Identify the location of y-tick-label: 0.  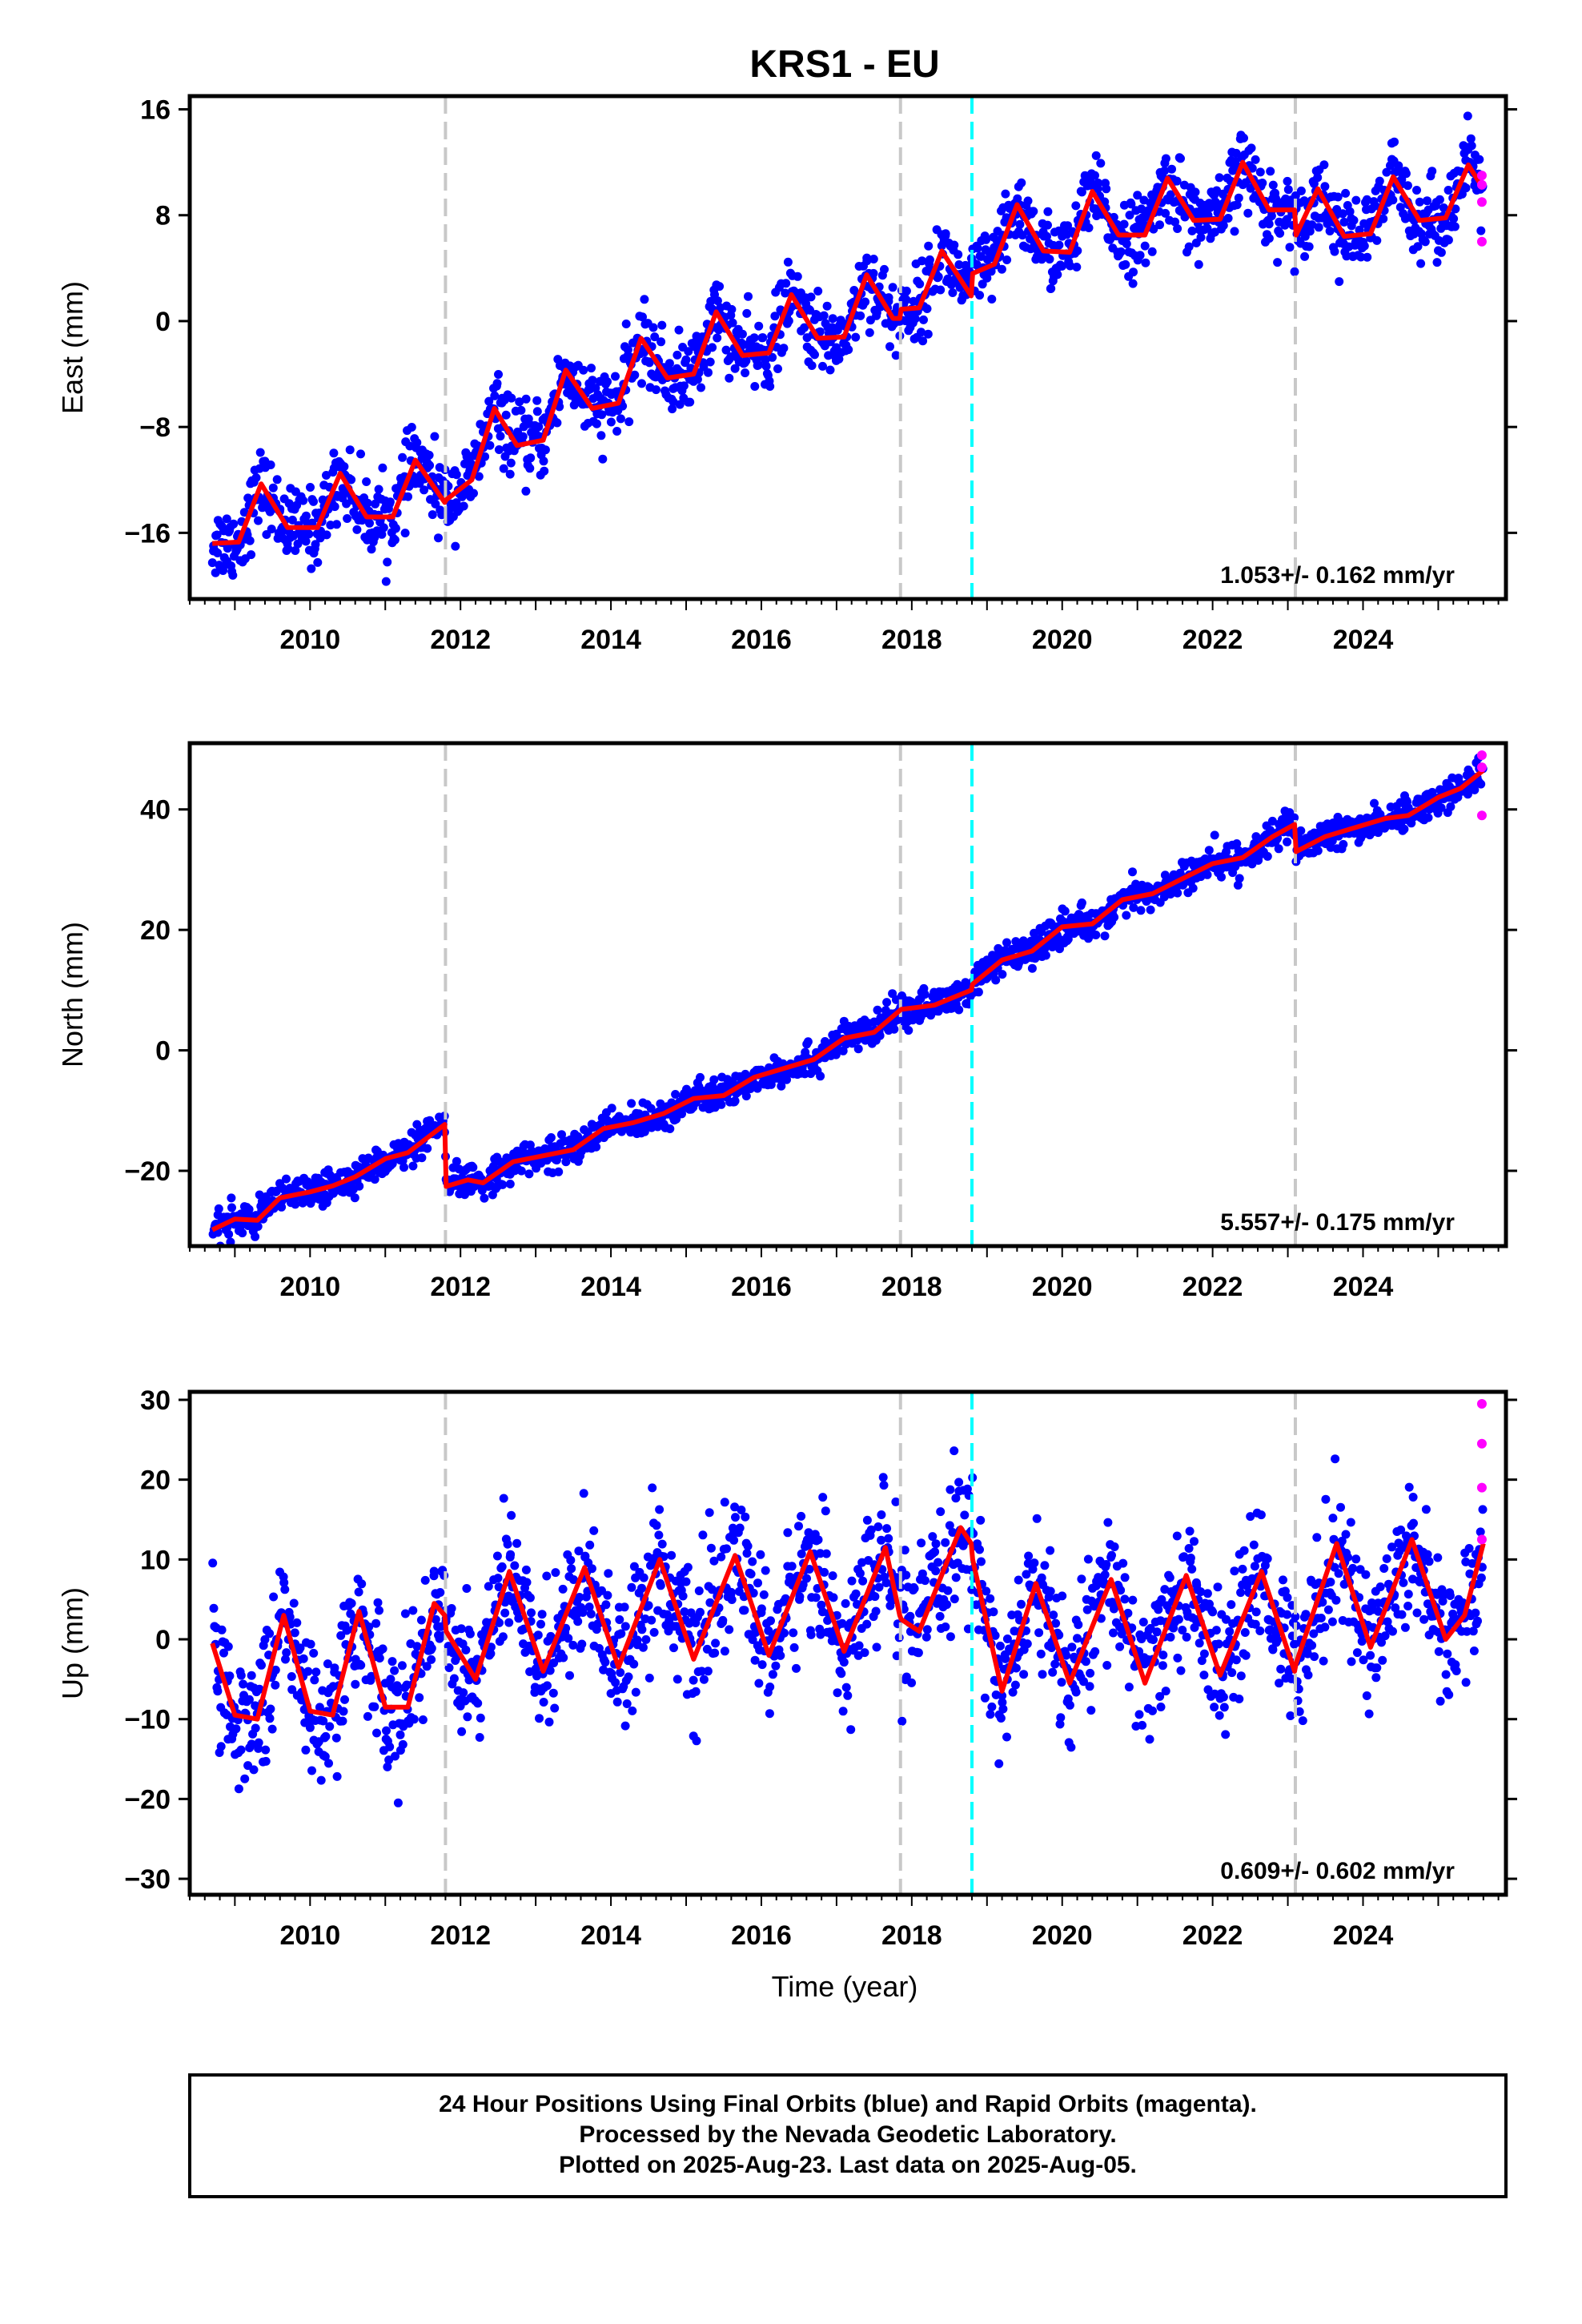
(163, 1051).